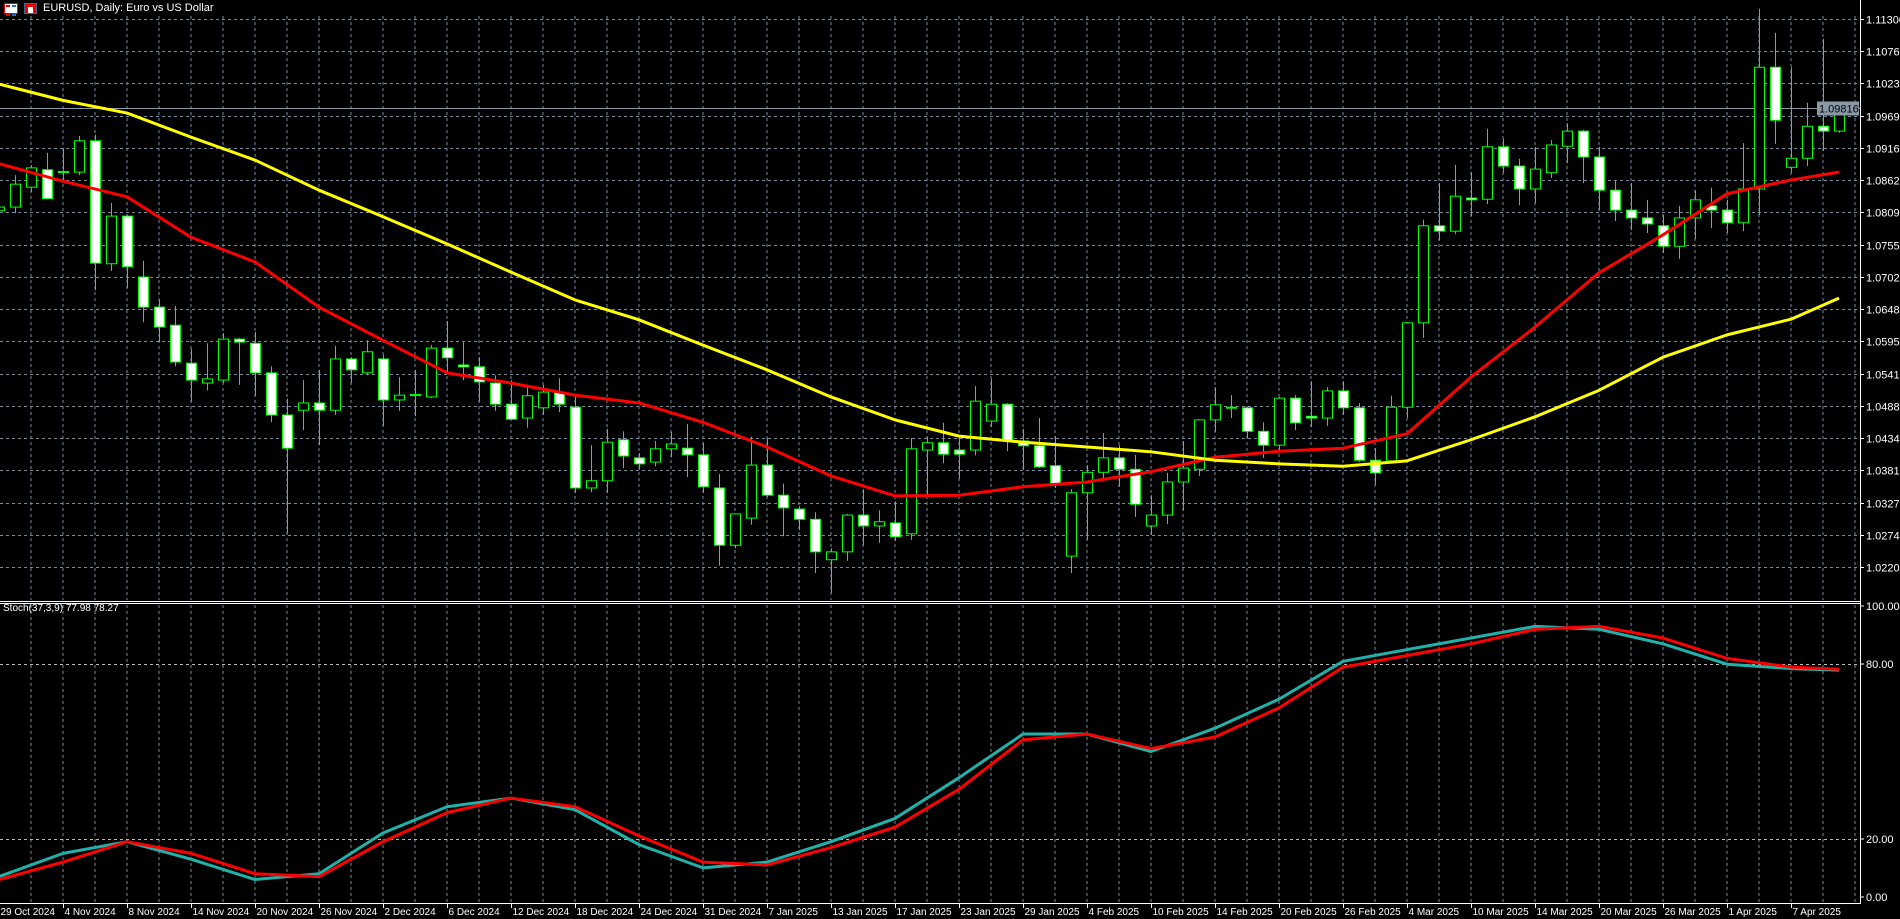 The width and height of the screenshot is (1900, 919). Describe the element at coordinates (1883, 21) in the screenshot. I see `price-axis-label: 1.11300` at that location.